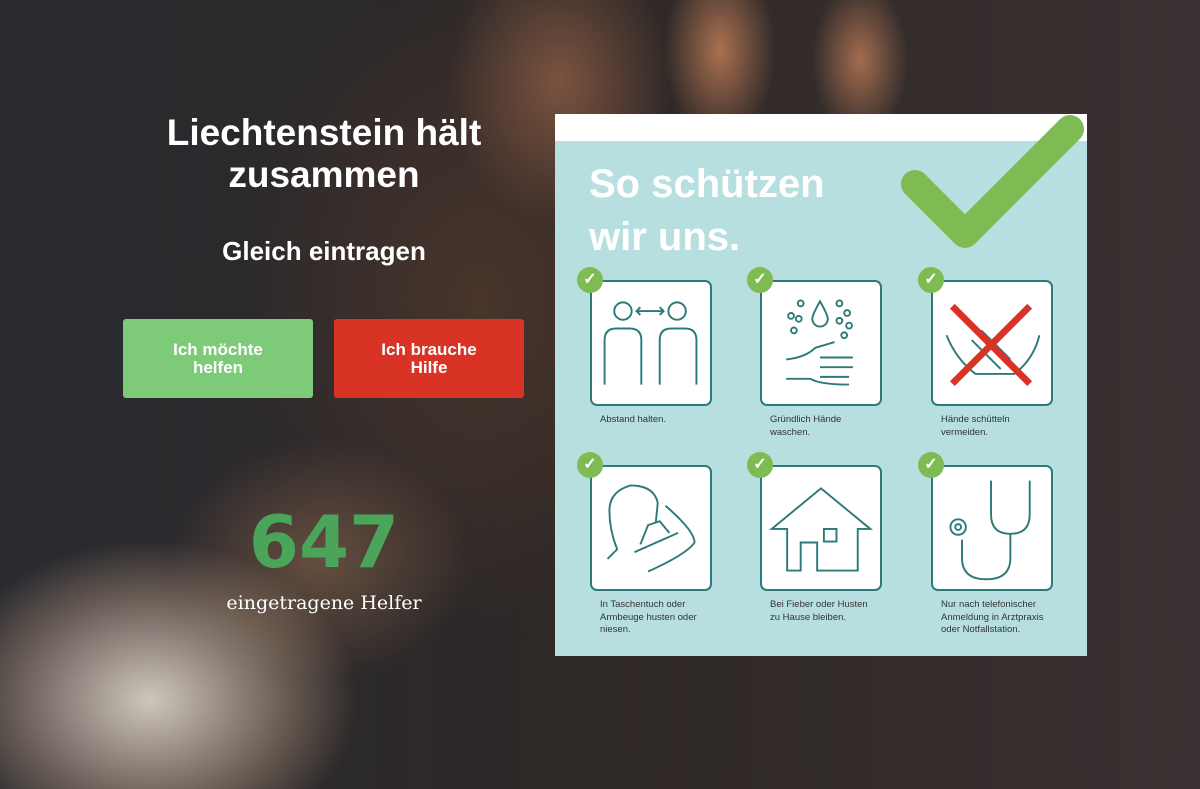 The height and width of the screenshot is (789, 1200). What do you see at coordinates (992, 528) in the screenshot?
I see `stethoscope-icon` at bounding box center [992, 528].